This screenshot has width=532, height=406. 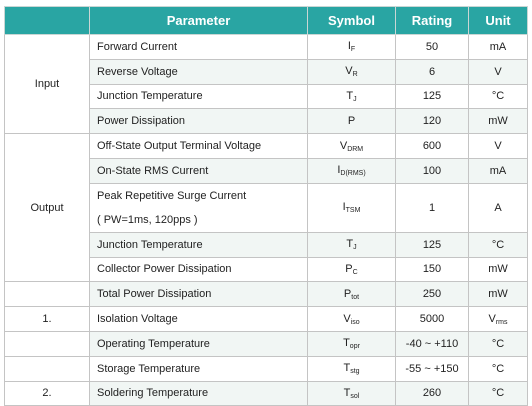 What do you see at coordinates (47, 20) in the screenshot?
I see `header-cell` at bounding box center [47, 20].